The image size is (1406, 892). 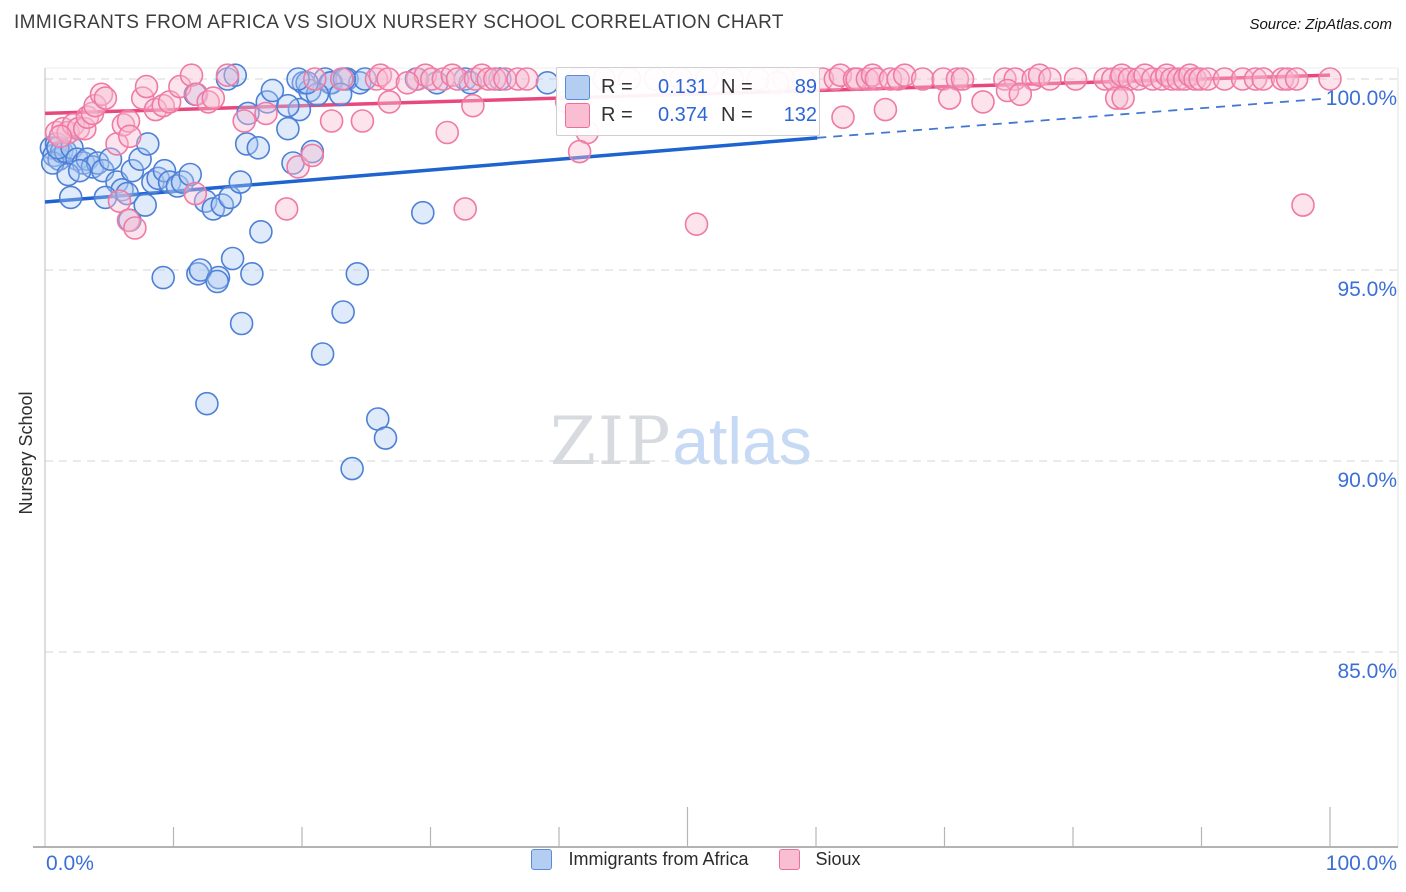 I want to click on legend-label-immigrants: Immigrants from Africa, so click(x=658, y=859).